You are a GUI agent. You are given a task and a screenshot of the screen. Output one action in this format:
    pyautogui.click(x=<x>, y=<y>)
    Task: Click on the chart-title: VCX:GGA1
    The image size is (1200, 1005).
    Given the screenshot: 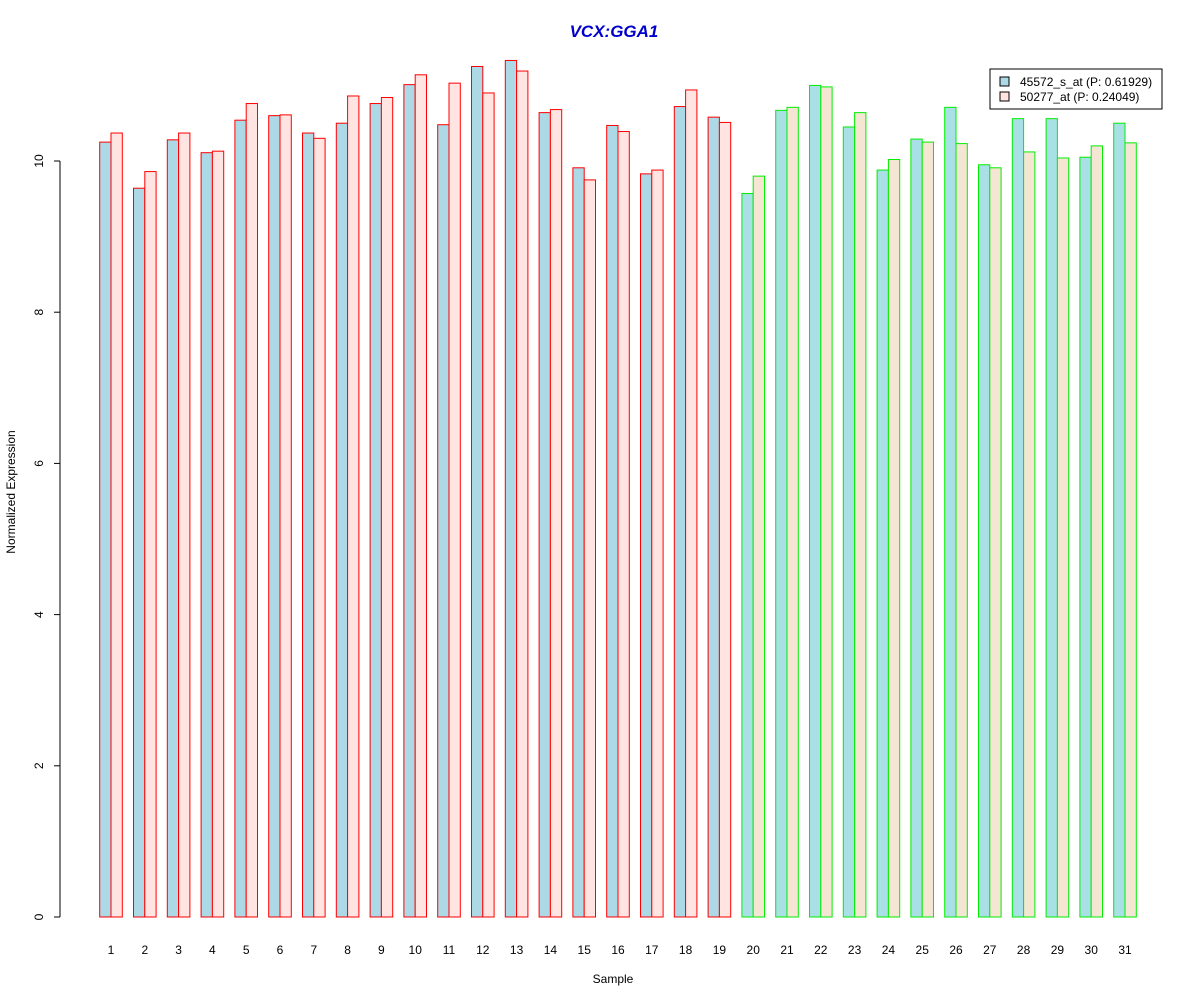 What is the action you would take?
    pyautogui.click(x=614, y=31)
    